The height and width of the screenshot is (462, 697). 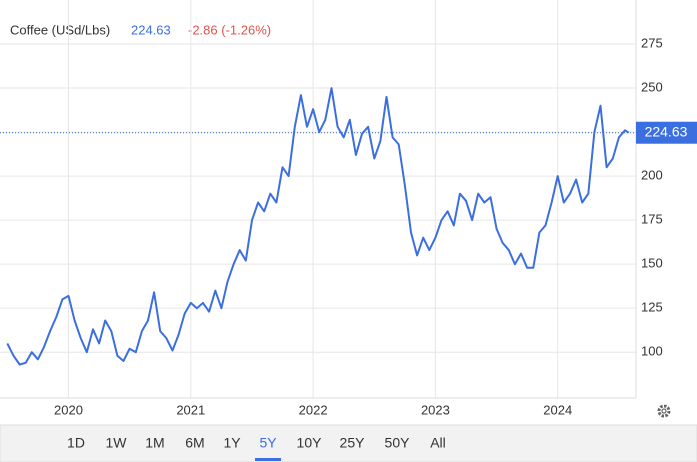 I want to click on x-tick-label: 2023, so click(x=435, y=409).